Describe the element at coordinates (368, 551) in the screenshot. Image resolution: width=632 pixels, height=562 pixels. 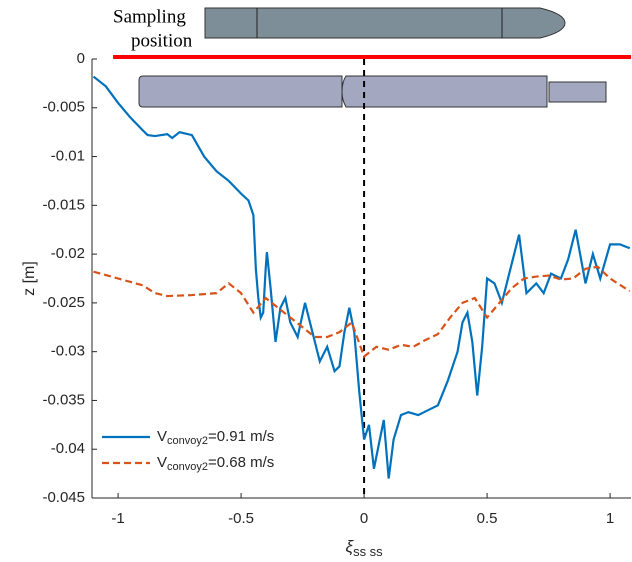
I see `x-axis-label-sub: ss ss` at that location.